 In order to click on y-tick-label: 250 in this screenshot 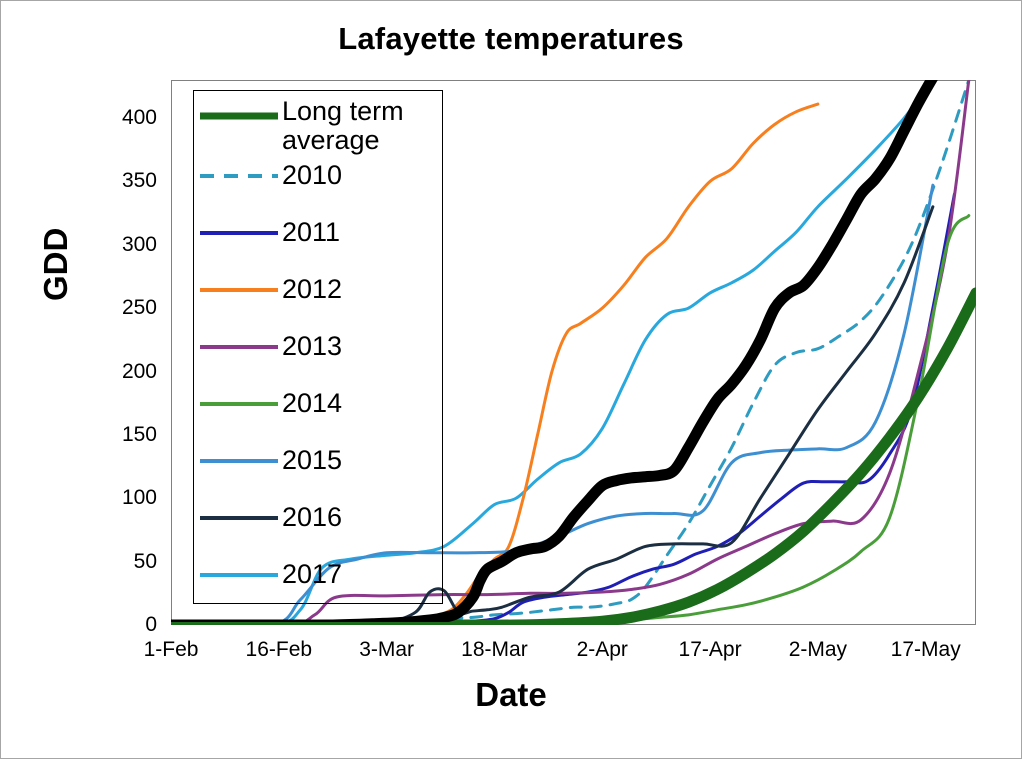, I will do `click(139, 308)`.